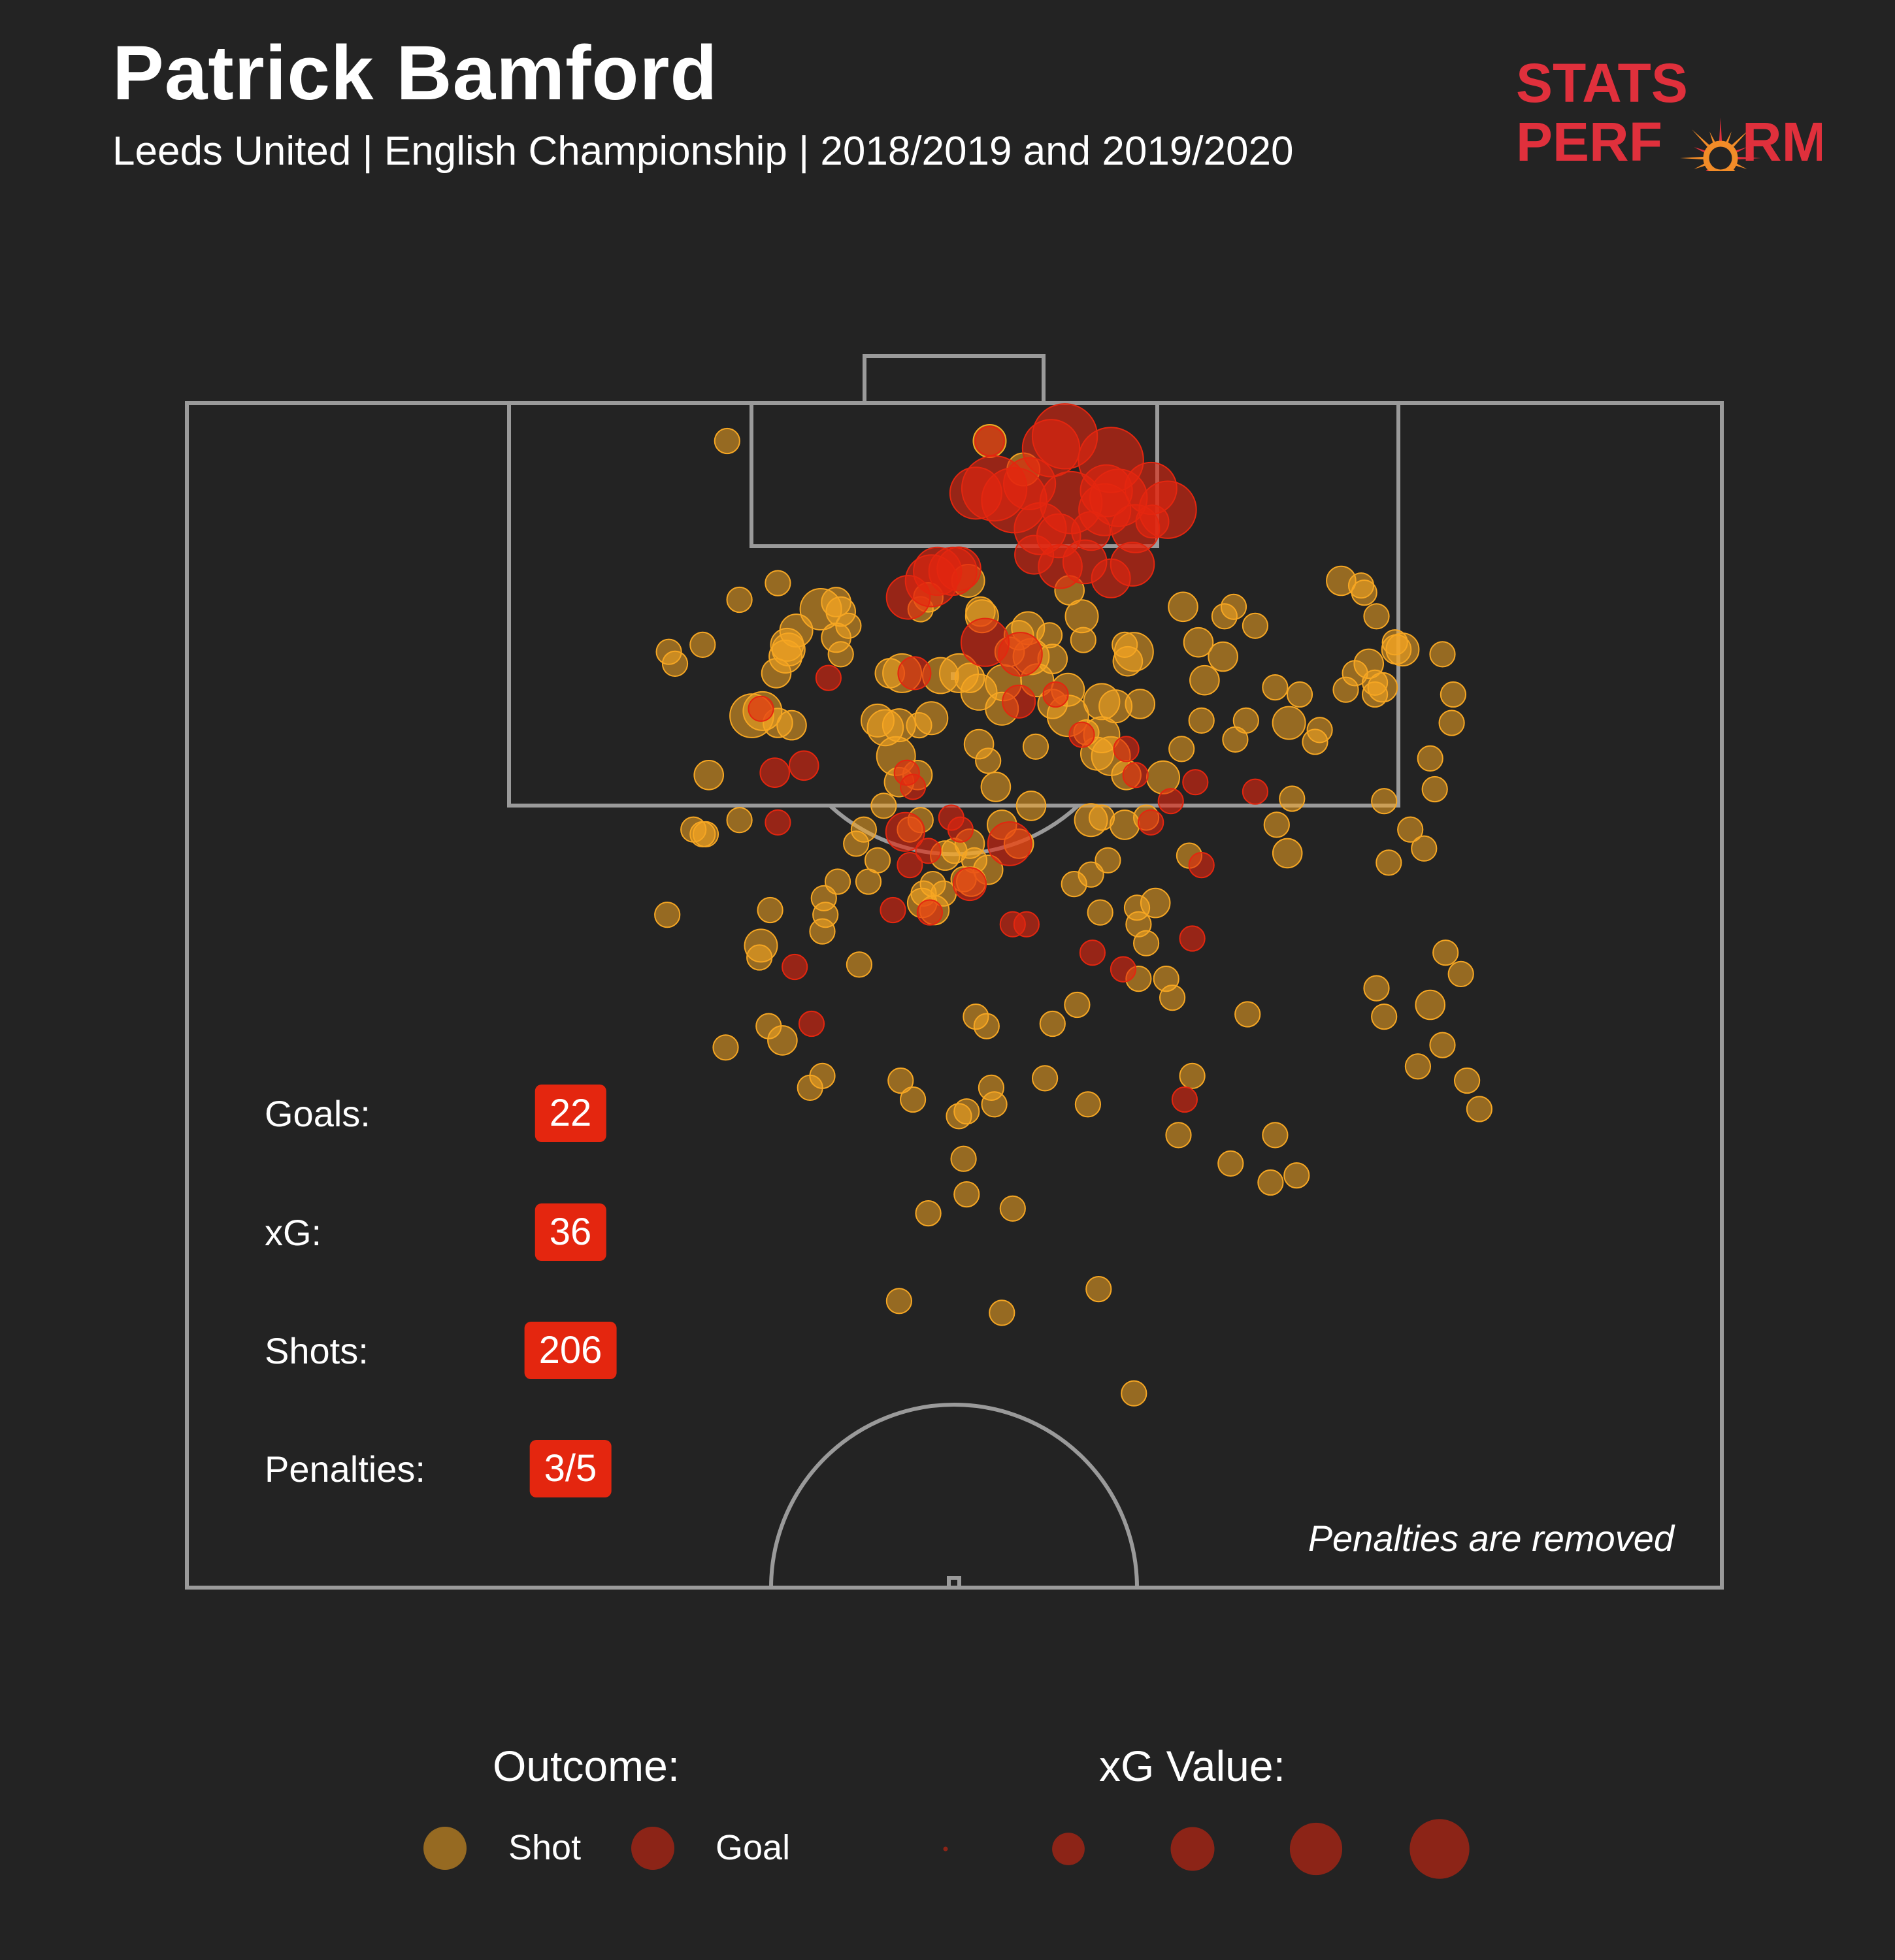 Image resolution: width=1895 pixels, height=1960 pixels. I want to click on stat-value-badge: 36, so click(570, 1232).